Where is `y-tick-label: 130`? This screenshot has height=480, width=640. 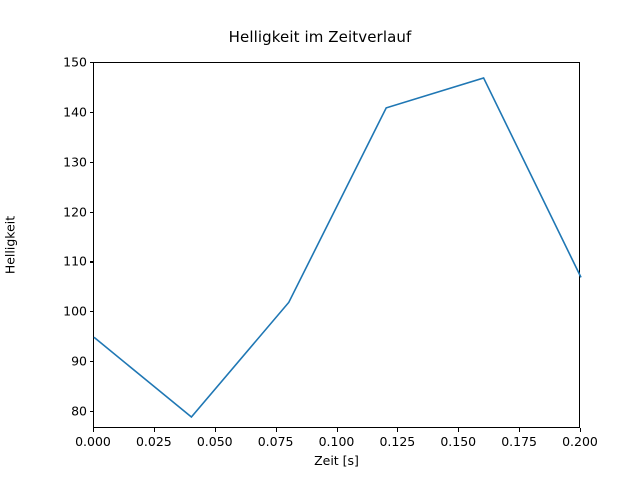
y-tick-label: 130 is located at coordinates (75, 162).